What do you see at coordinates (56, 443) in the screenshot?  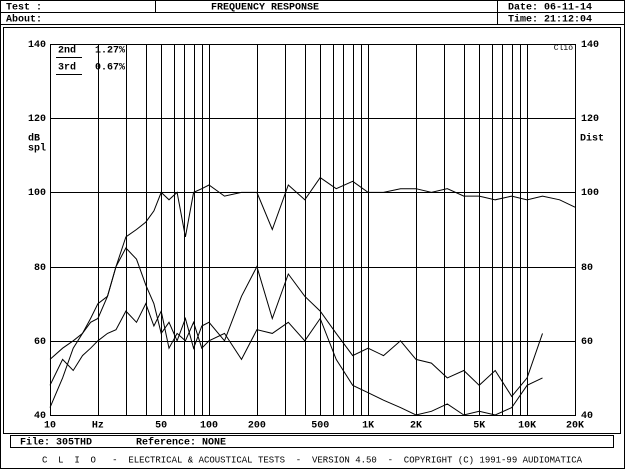 I see `file-name: File: 305THD` at bounding box center [56, 443].